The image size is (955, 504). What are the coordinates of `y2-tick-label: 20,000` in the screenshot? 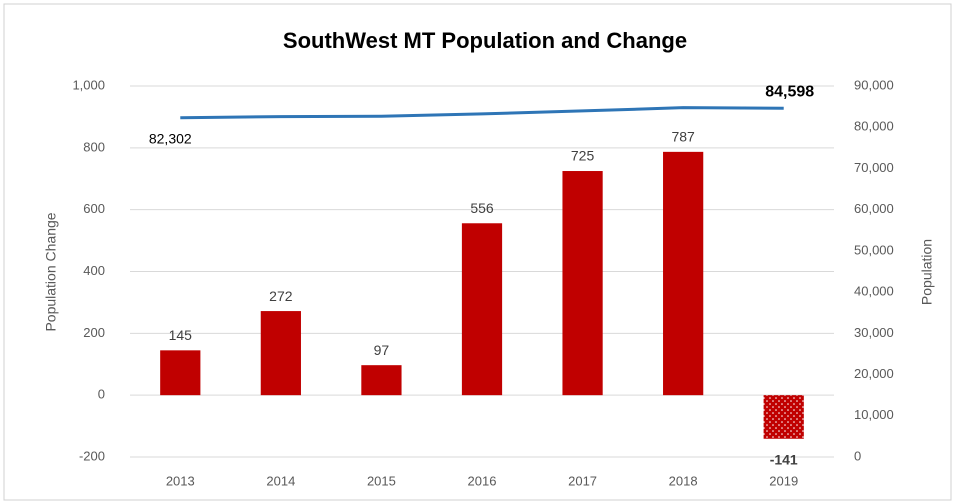 It's located at (874, 373).